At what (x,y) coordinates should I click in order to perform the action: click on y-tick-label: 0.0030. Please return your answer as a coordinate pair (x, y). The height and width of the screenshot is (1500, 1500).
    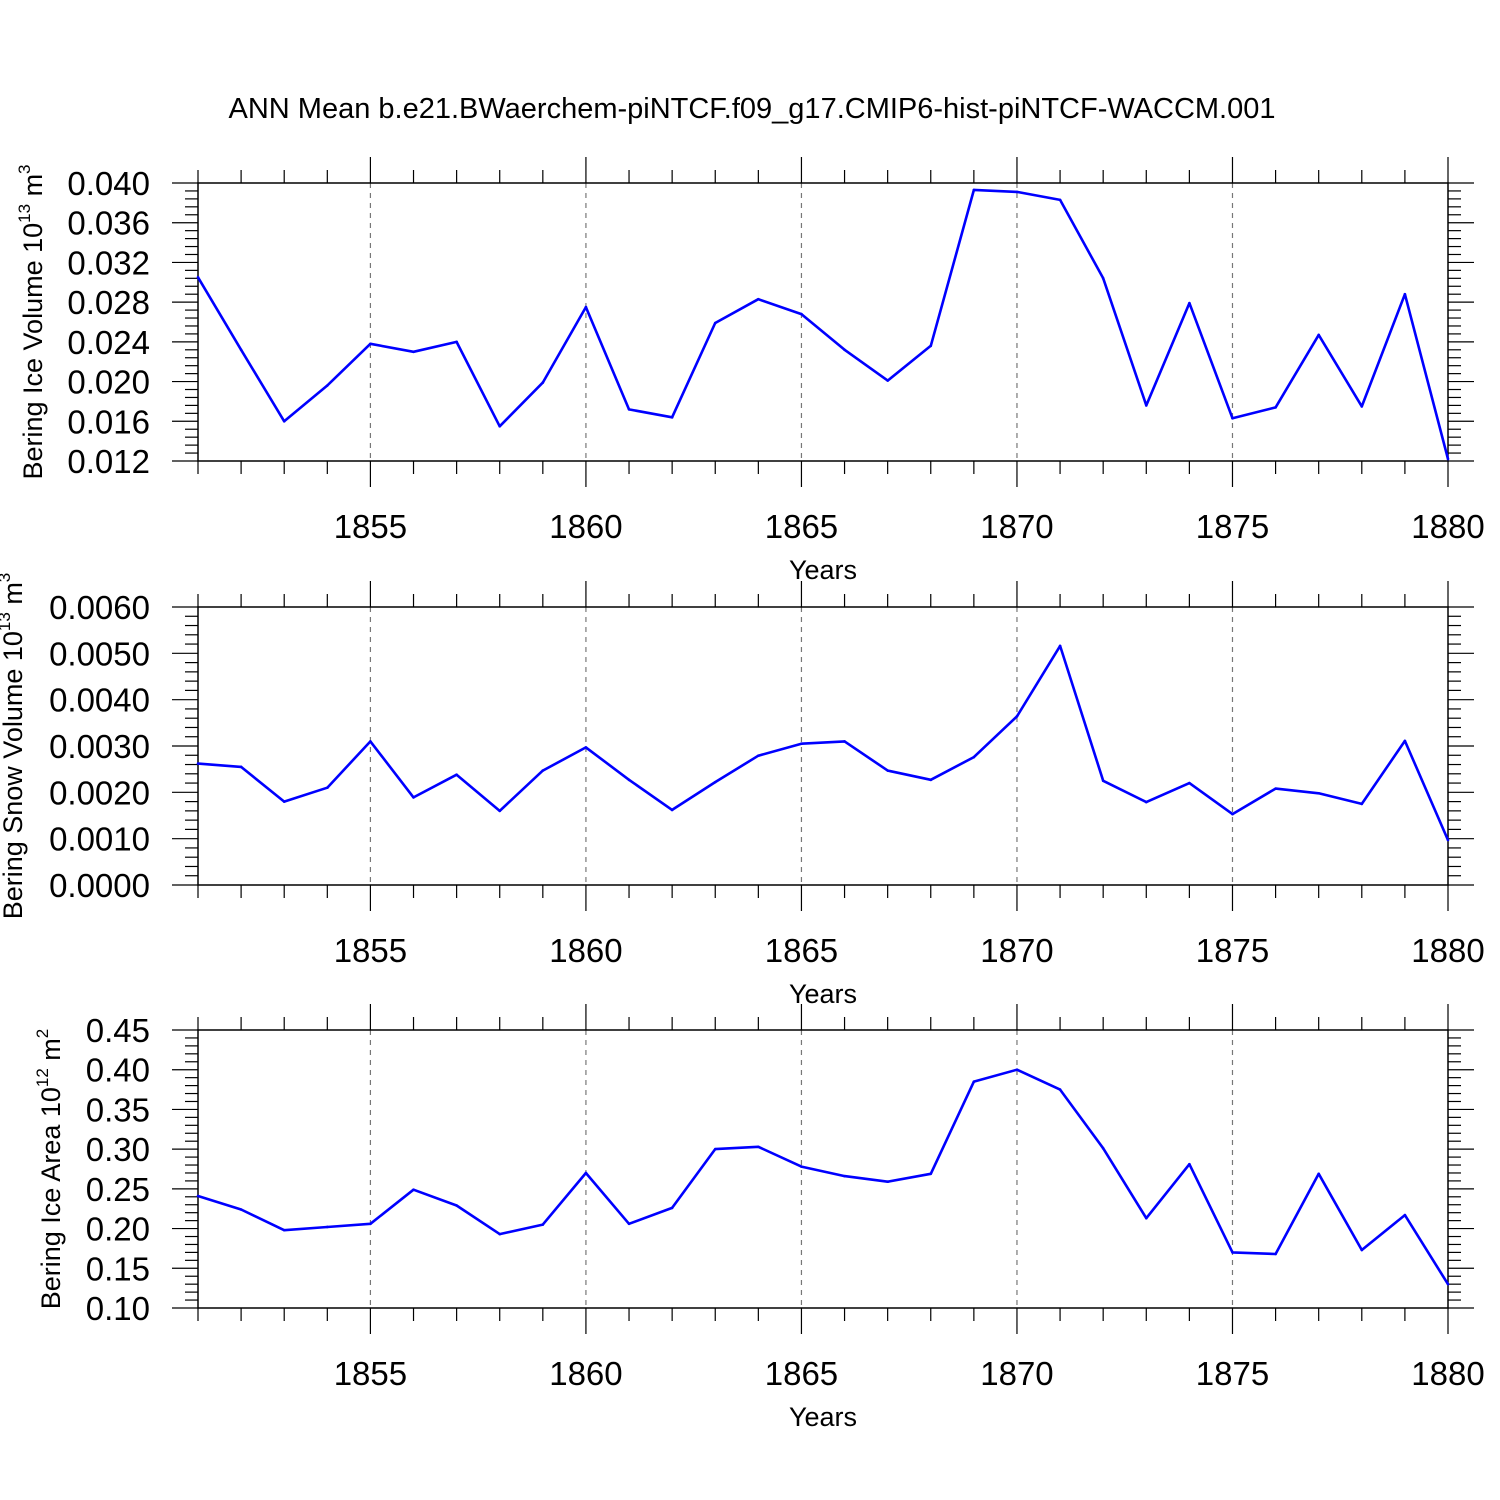
    Looking at the image, I should click on (99, 746).